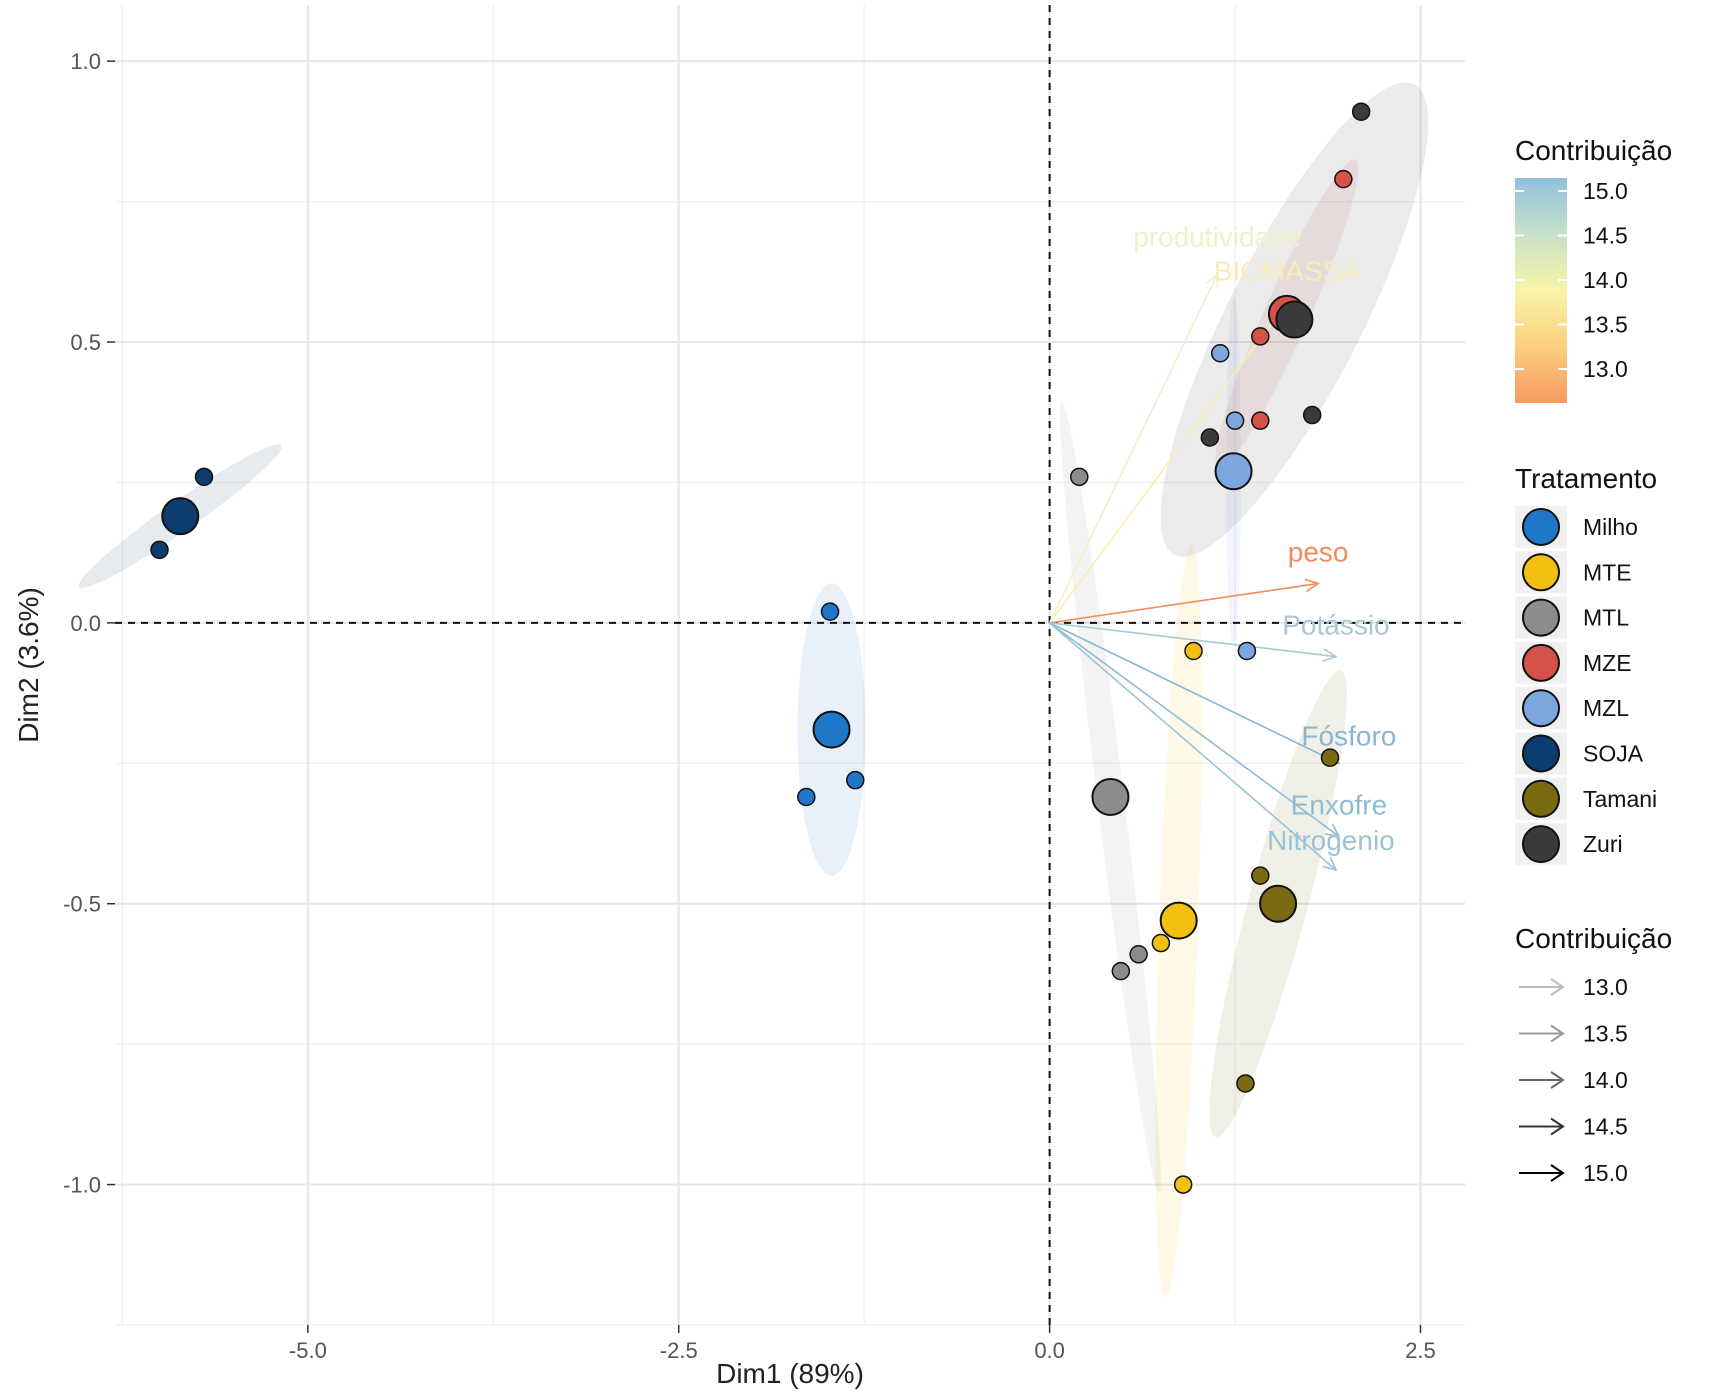  What do you see at coordinates (1193, 640) in the screenshot?
I see `arrow-potássio` at bounding box center [1193, 640].